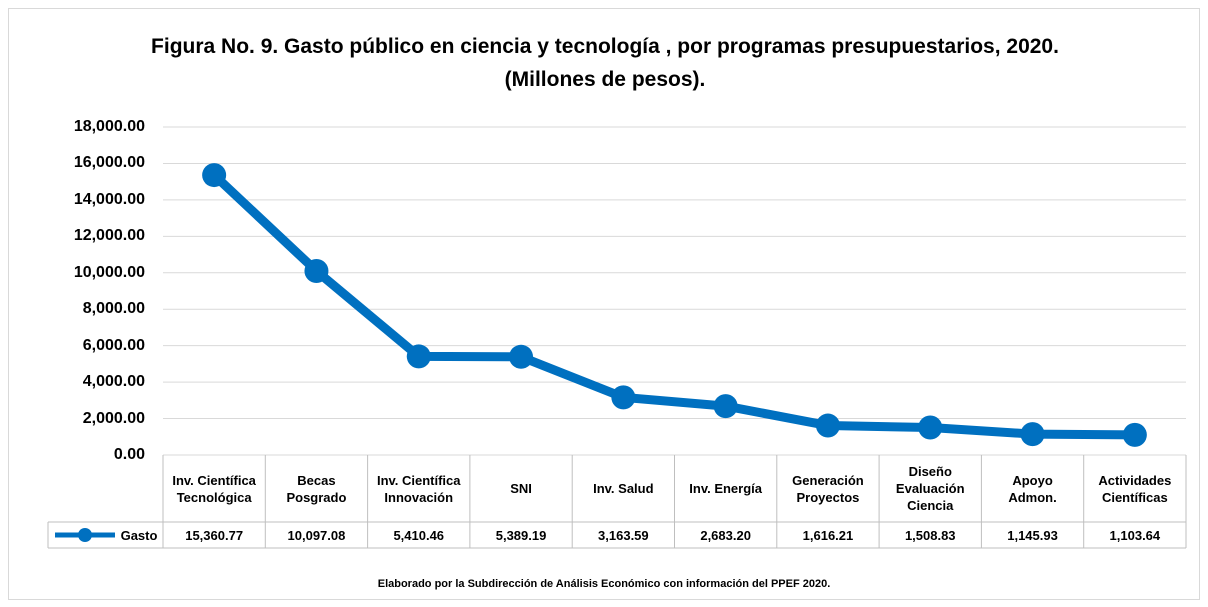 This screenshot has height=607, width=1208. I want to click on value-label: 2,683.20, so click(725, 535).